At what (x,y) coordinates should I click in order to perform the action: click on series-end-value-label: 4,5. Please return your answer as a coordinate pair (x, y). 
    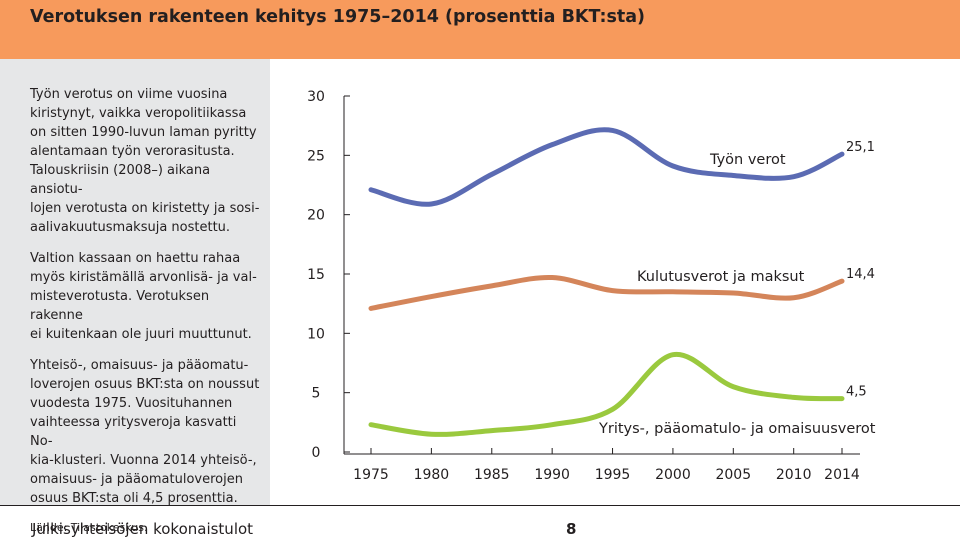
    Looking at the image, I should click on (856, 392).